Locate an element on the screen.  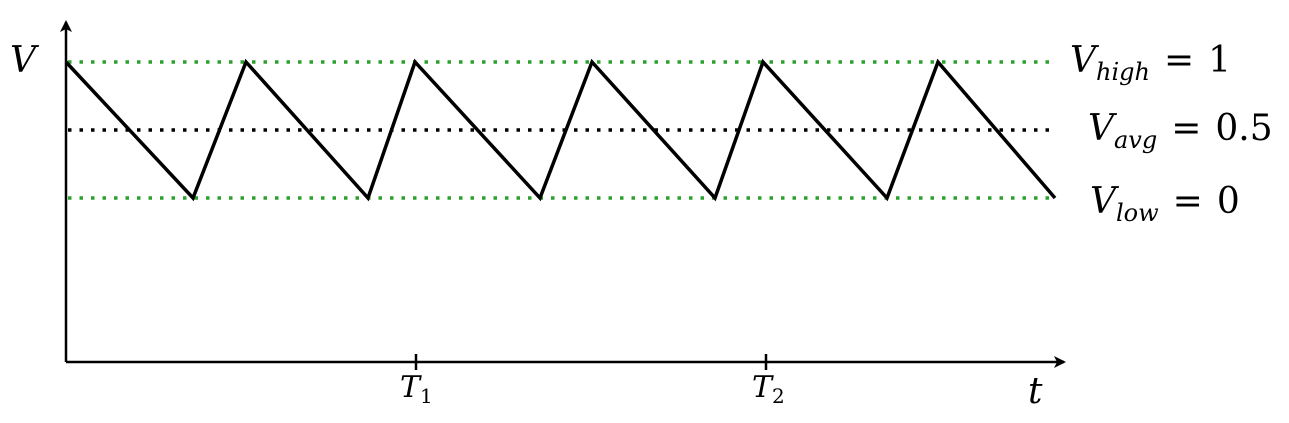
y-axis-label: V is located at coordinates (25, 60).